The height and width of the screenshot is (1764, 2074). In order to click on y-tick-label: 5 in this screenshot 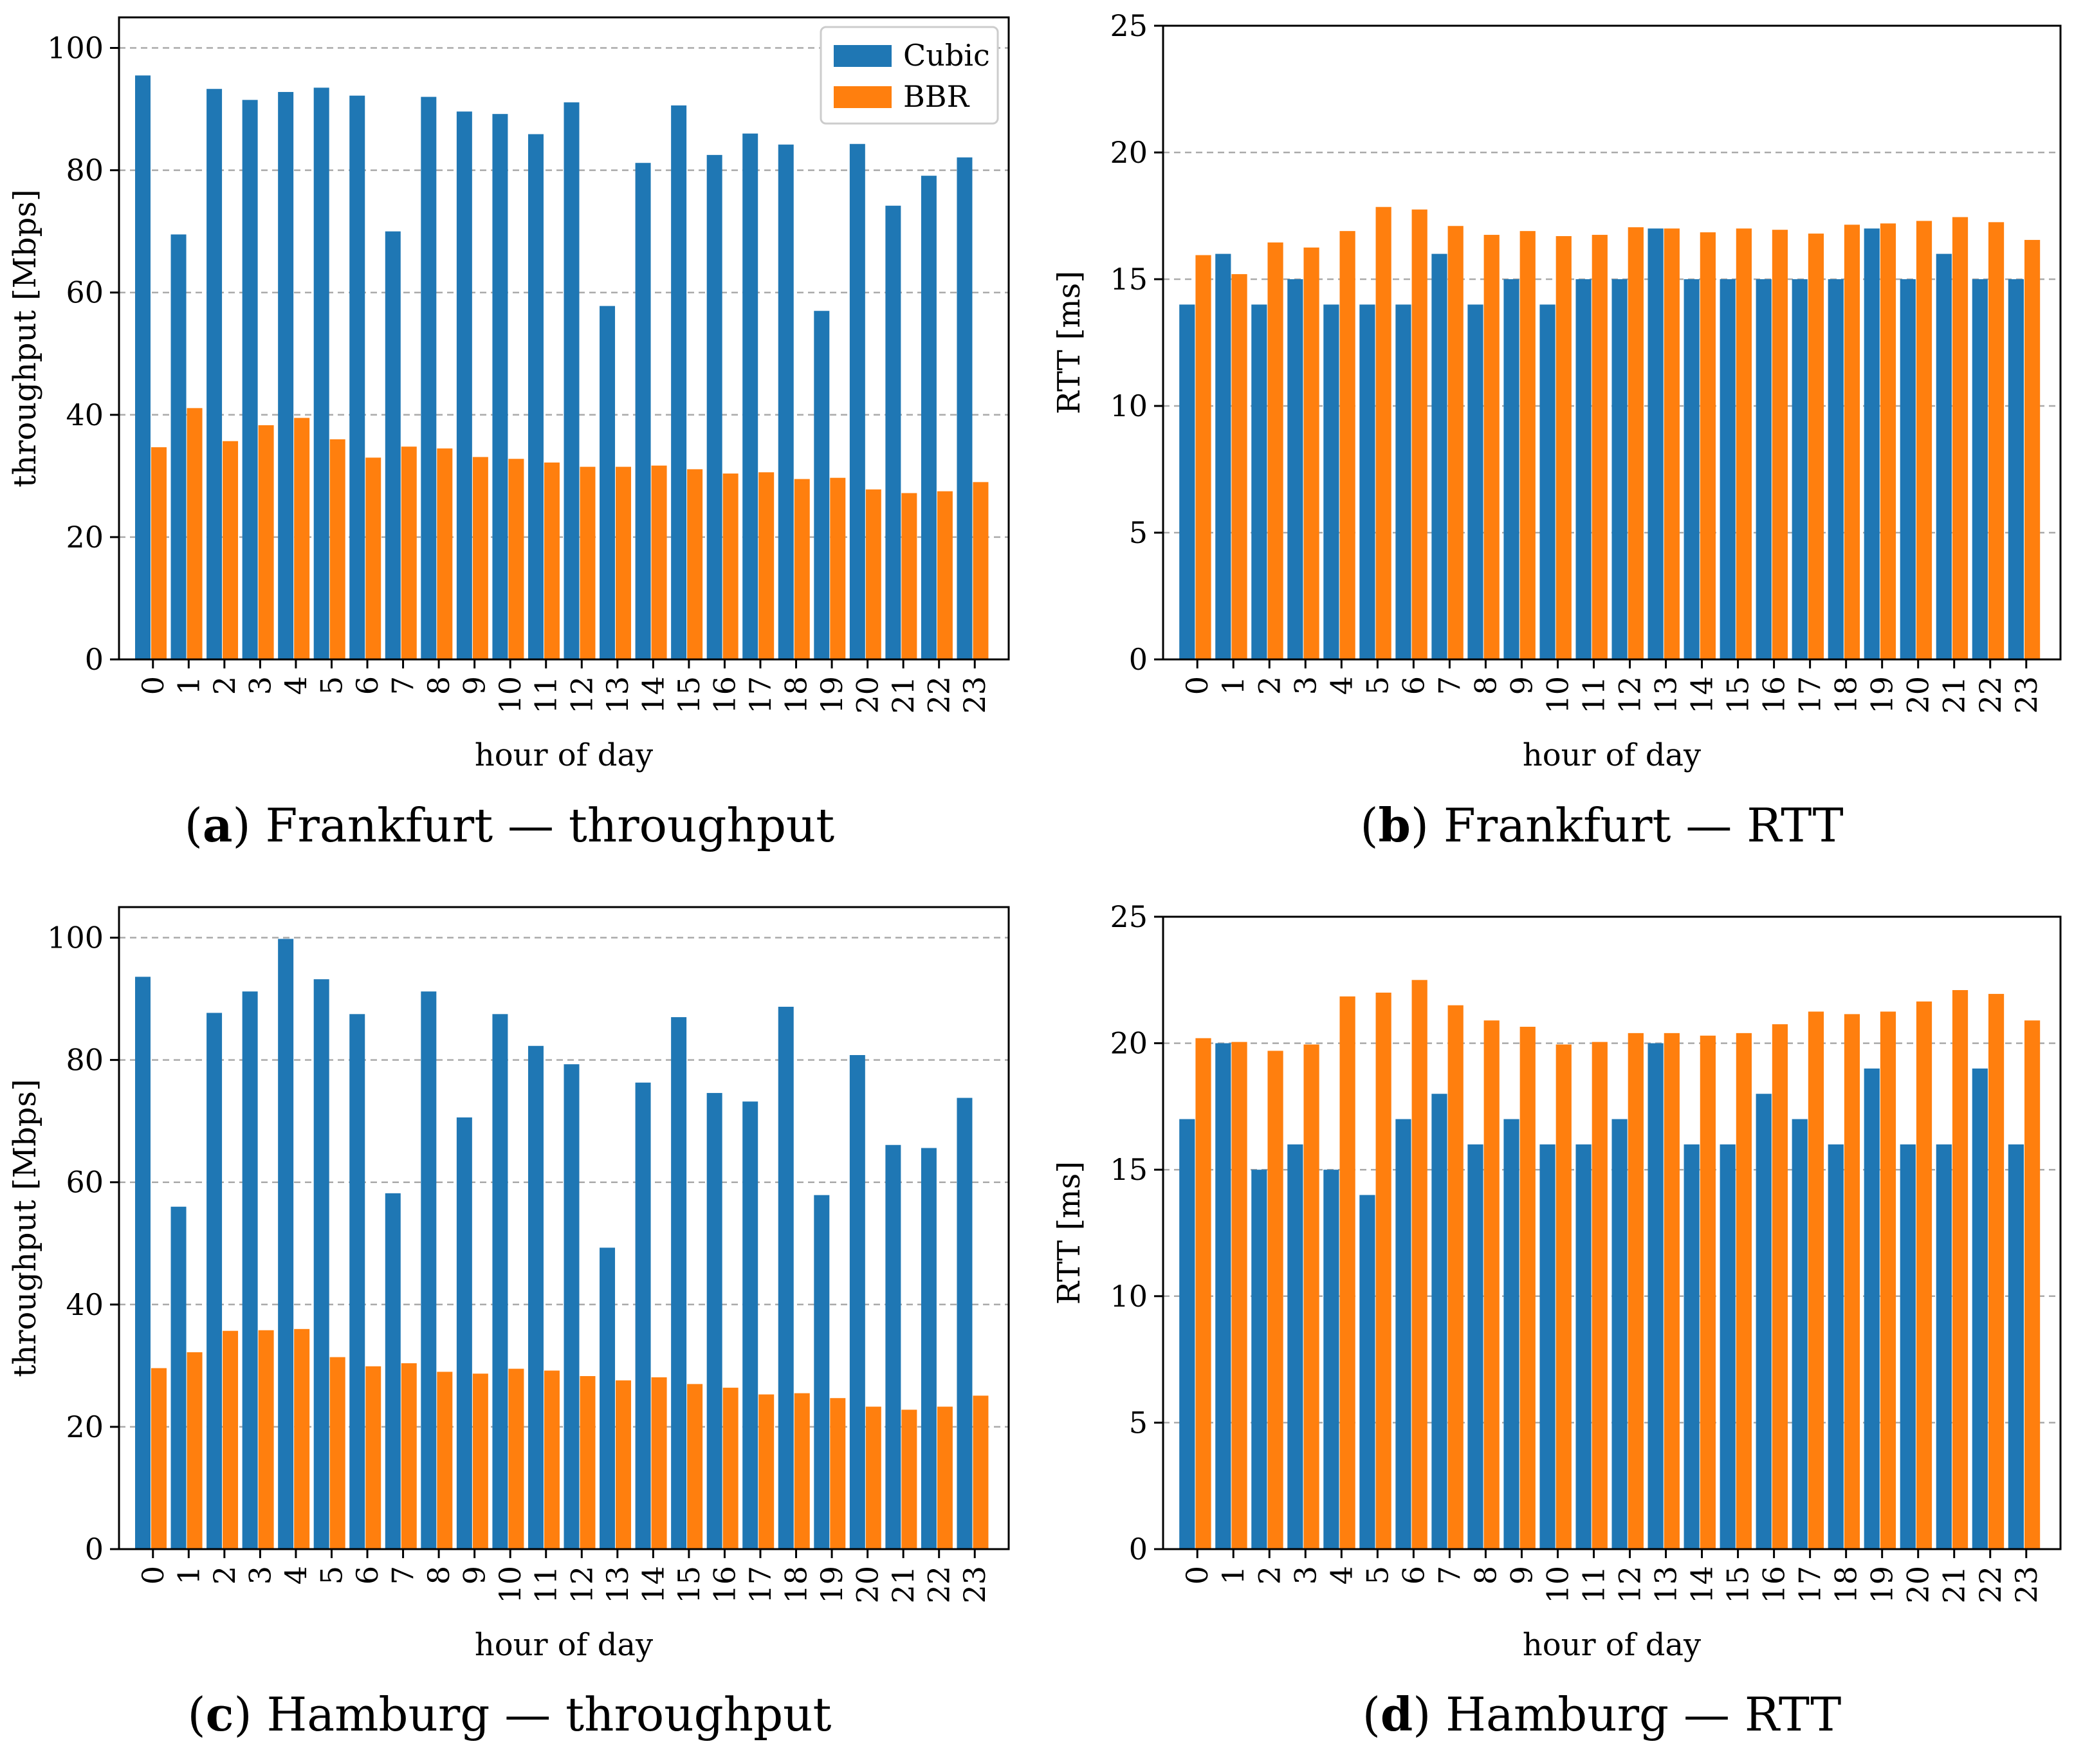, I will do `click(1138, 1422)`.